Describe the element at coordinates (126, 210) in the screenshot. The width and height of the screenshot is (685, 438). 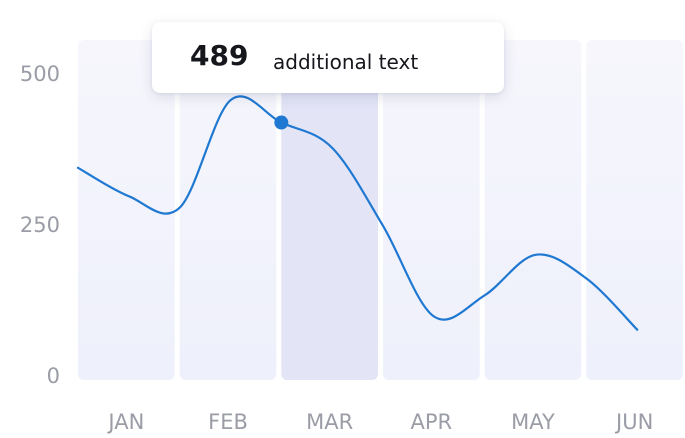
I see `column-jan` at that location.